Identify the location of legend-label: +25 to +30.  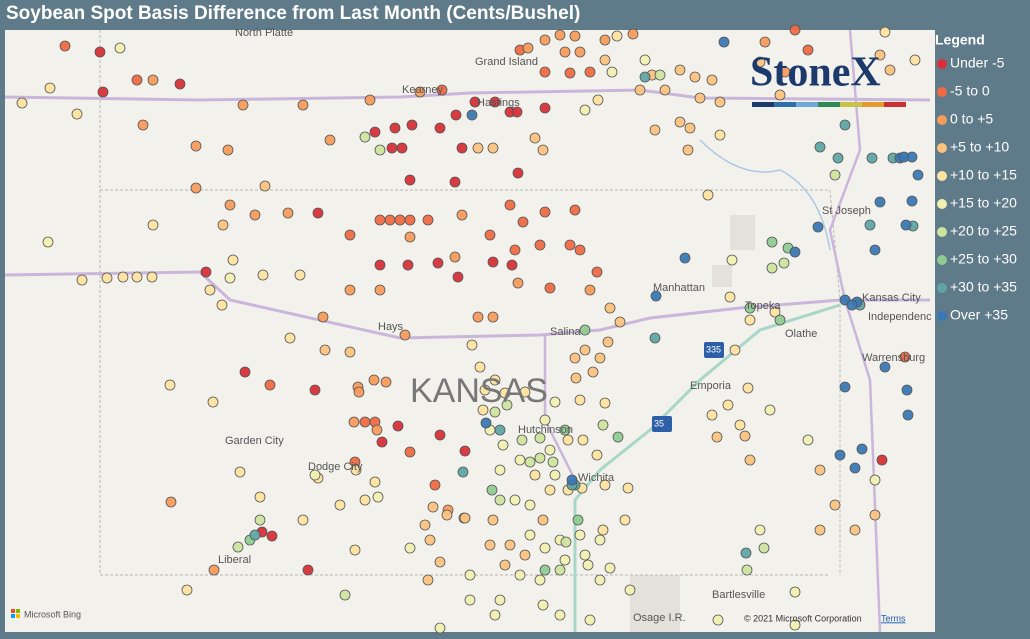
(983, 259).